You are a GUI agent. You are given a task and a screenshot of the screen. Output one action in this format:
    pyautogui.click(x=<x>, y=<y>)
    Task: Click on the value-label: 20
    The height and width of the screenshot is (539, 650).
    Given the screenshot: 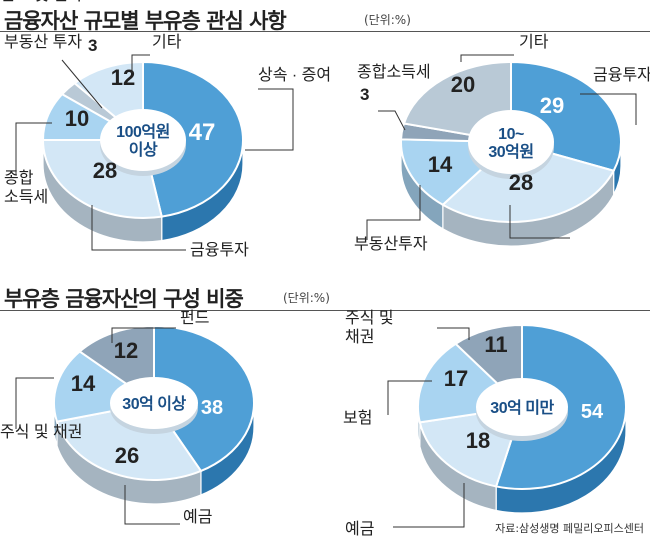 What is the action you would take?
    pyautogui.click(x=463, y=84)
    